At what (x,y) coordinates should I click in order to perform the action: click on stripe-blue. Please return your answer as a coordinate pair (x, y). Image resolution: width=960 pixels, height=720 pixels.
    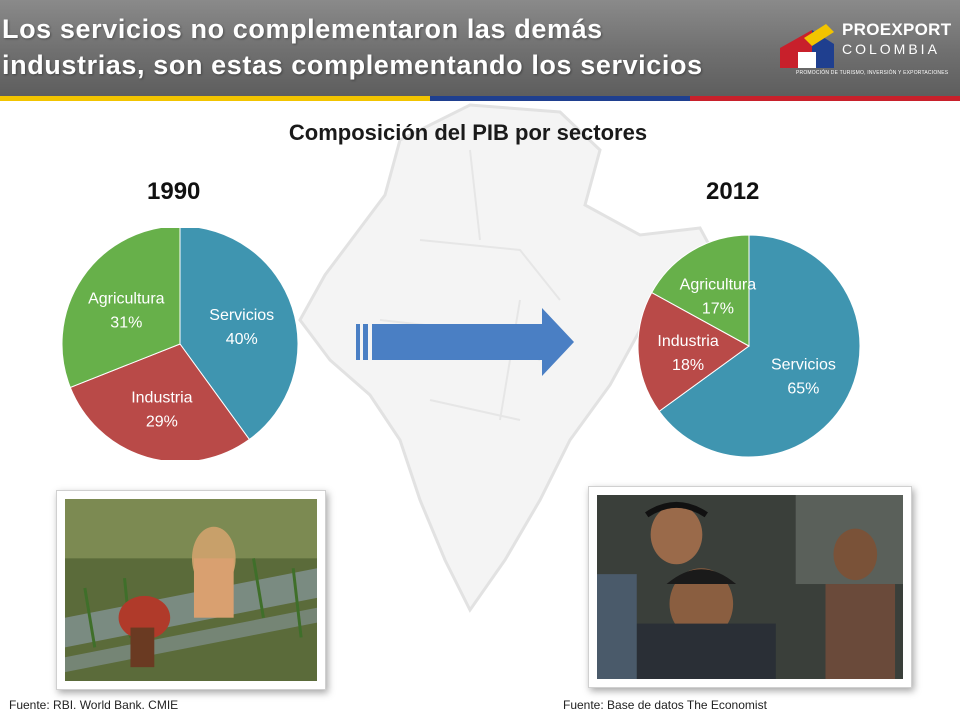
    Looking at the image, I should click on (560, 98).